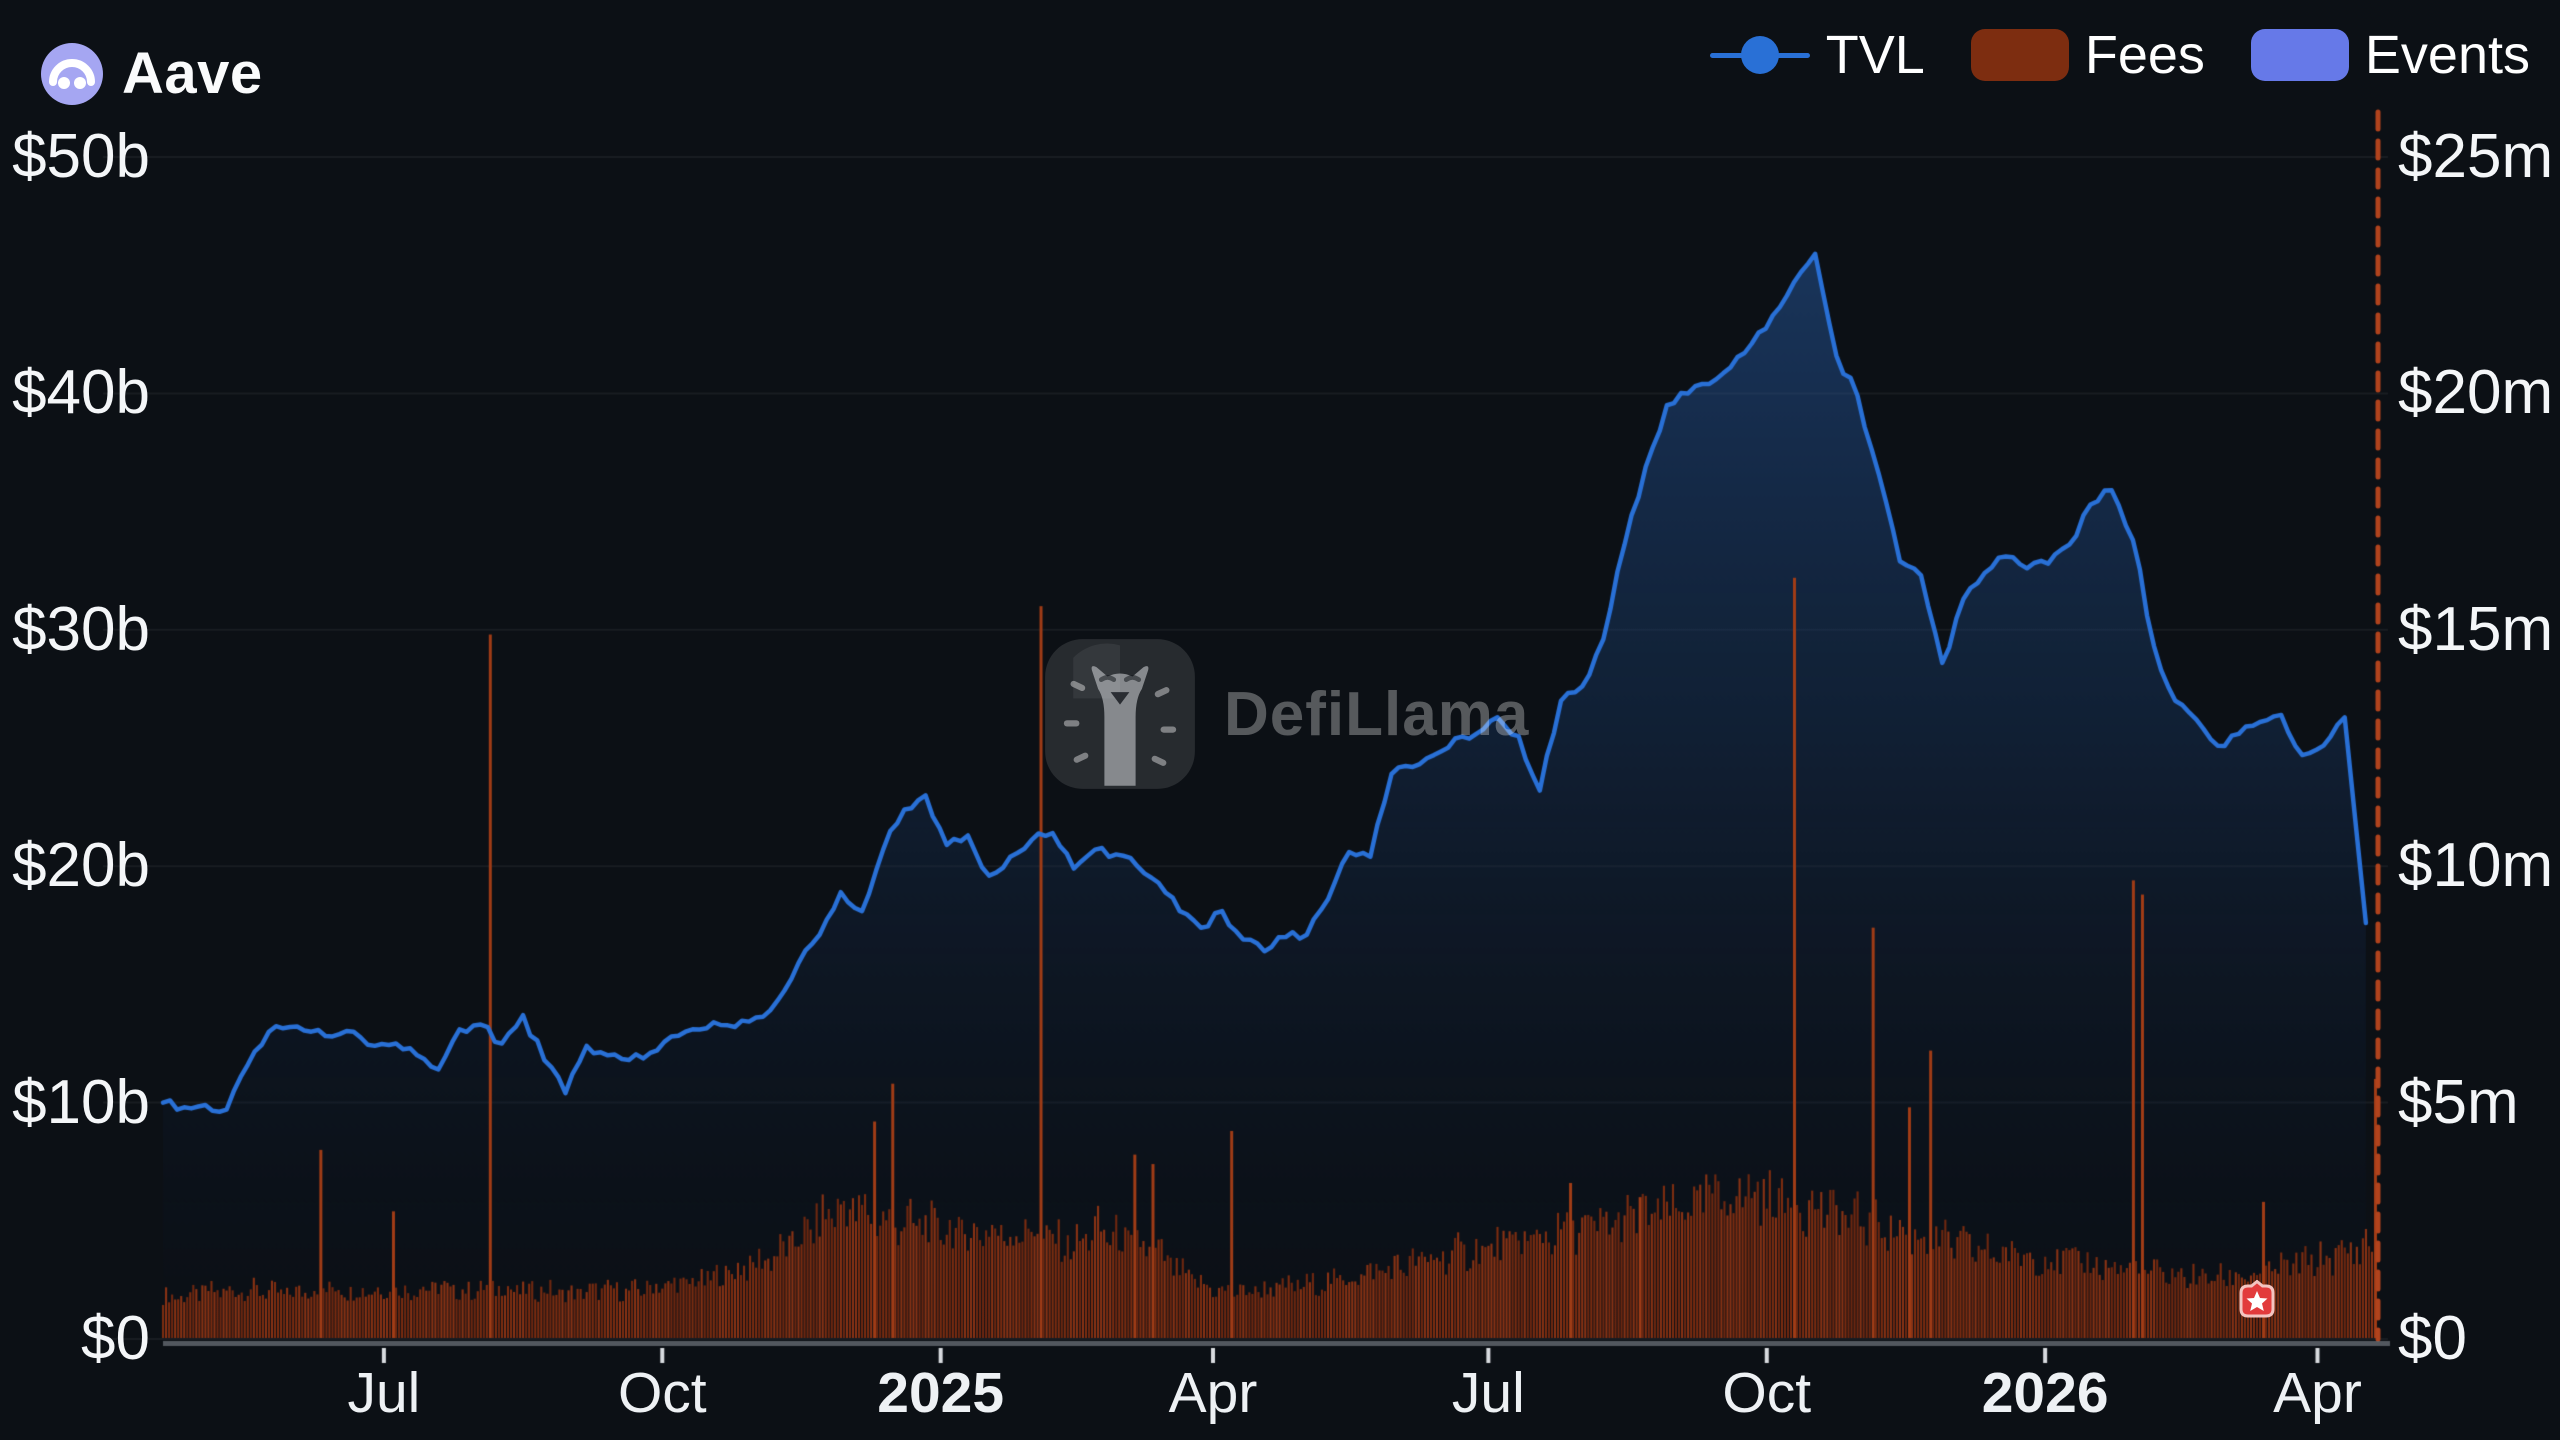 Image resolution: width=2560 pixels, height=1440 pixels. What do you see at coordinates (81, 629) in the screenshot?
I see `y-left-tick-label: $30b` at bounding box center [81, 629].